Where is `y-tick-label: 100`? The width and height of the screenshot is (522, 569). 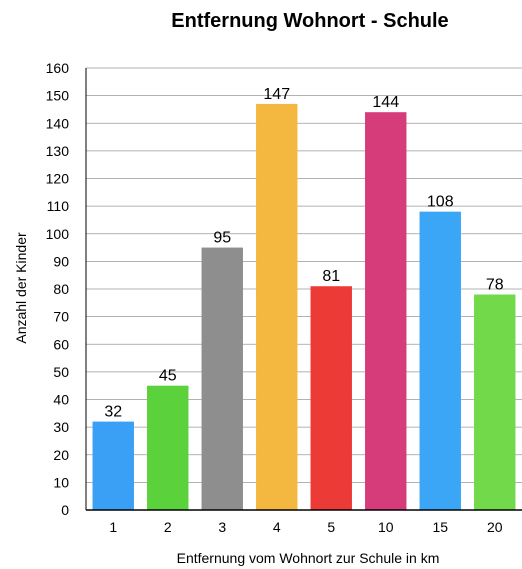
y-tick-label: 100 is located at coordinates (58, 234).